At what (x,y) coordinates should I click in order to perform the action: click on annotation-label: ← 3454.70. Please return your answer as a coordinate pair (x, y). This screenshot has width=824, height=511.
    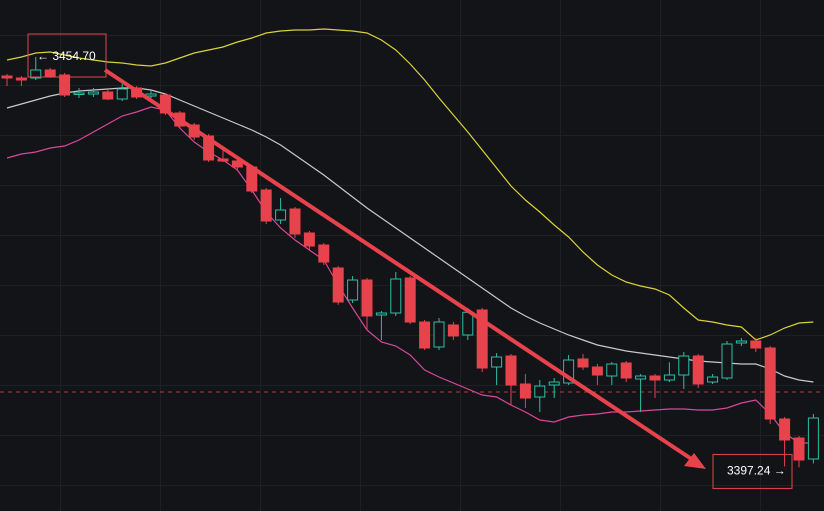
    Looking at the image, I should click on (66, 56).